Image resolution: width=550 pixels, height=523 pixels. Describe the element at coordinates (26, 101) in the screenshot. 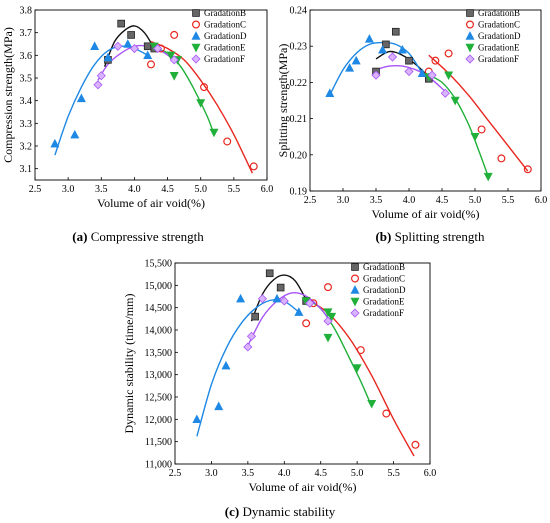

I see `y-tick-label: 3.4` at that location.